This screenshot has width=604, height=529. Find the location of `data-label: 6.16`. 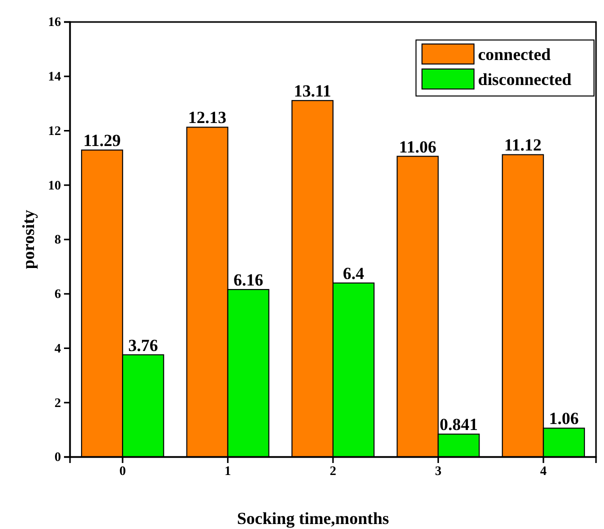

data-label: 6.16 is located at coordinates (248, 280).